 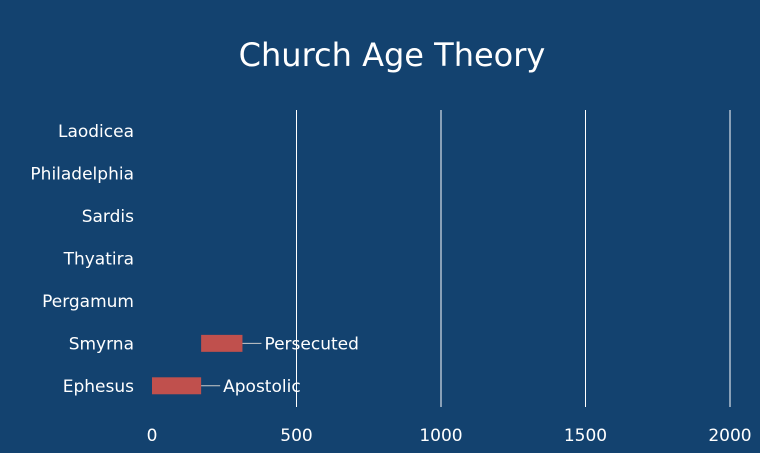 What do you see at coordinates (98, 387) in the screenshot?
I see `category-label: Ephesus` at bounding box center [98, 387].